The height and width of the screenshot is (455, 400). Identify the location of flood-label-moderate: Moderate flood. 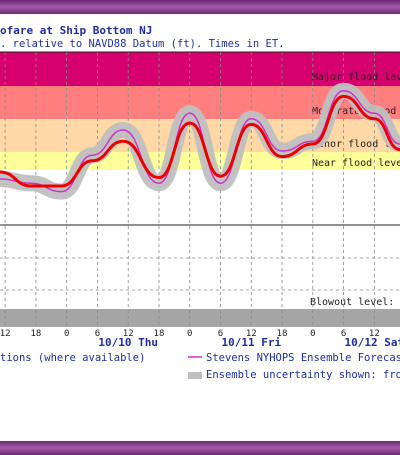
(354, 111).